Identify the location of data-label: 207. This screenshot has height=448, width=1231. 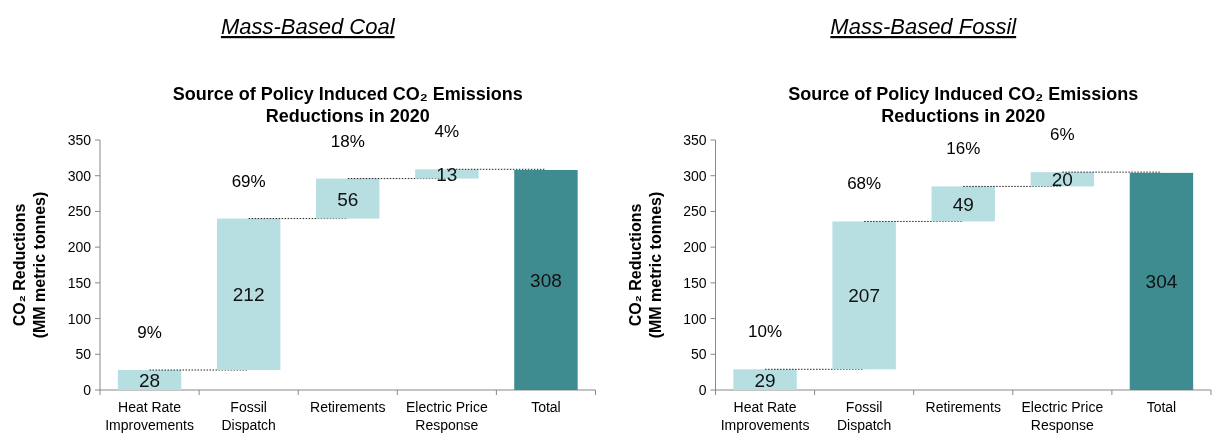
(864, 296).